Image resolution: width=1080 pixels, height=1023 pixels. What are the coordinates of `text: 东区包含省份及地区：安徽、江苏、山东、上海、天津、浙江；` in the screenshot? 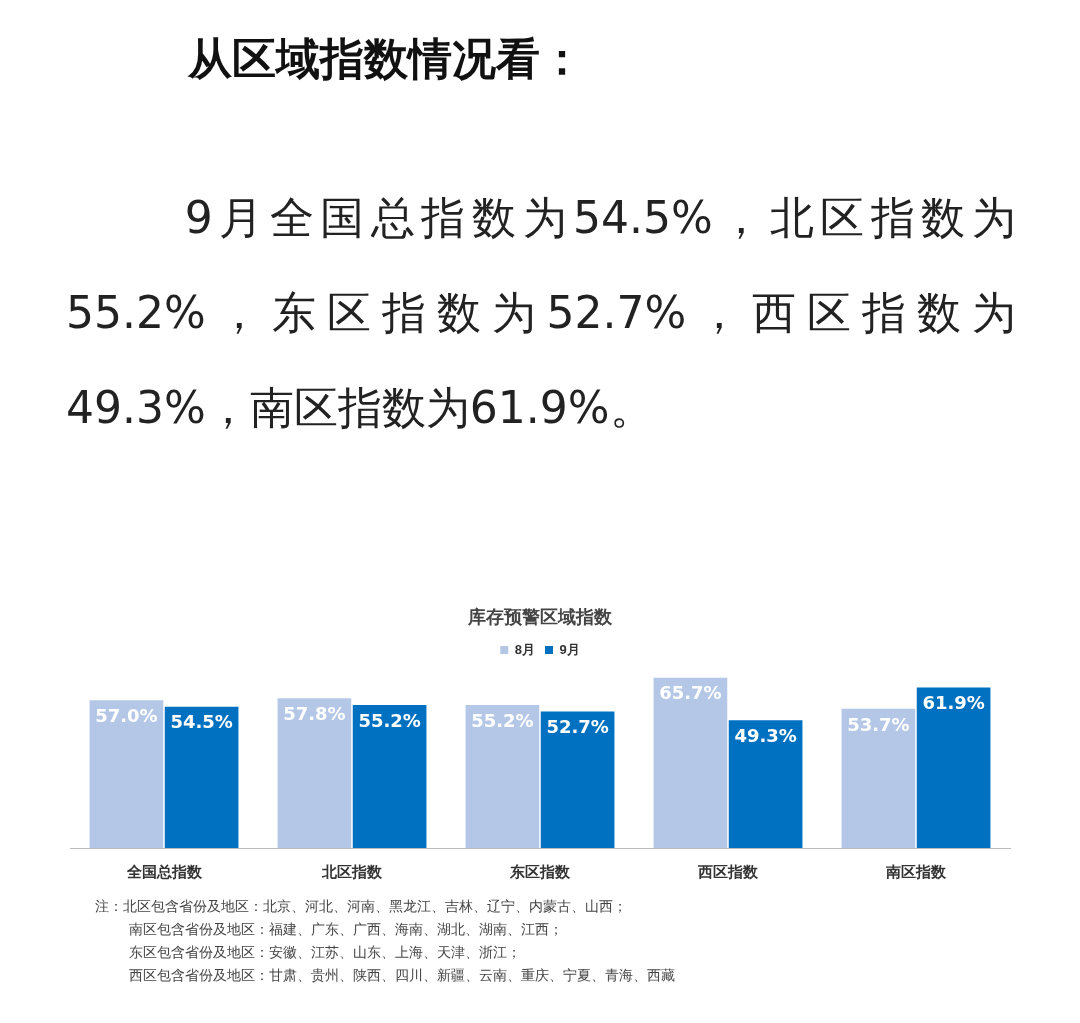 It's located at (325, 952).